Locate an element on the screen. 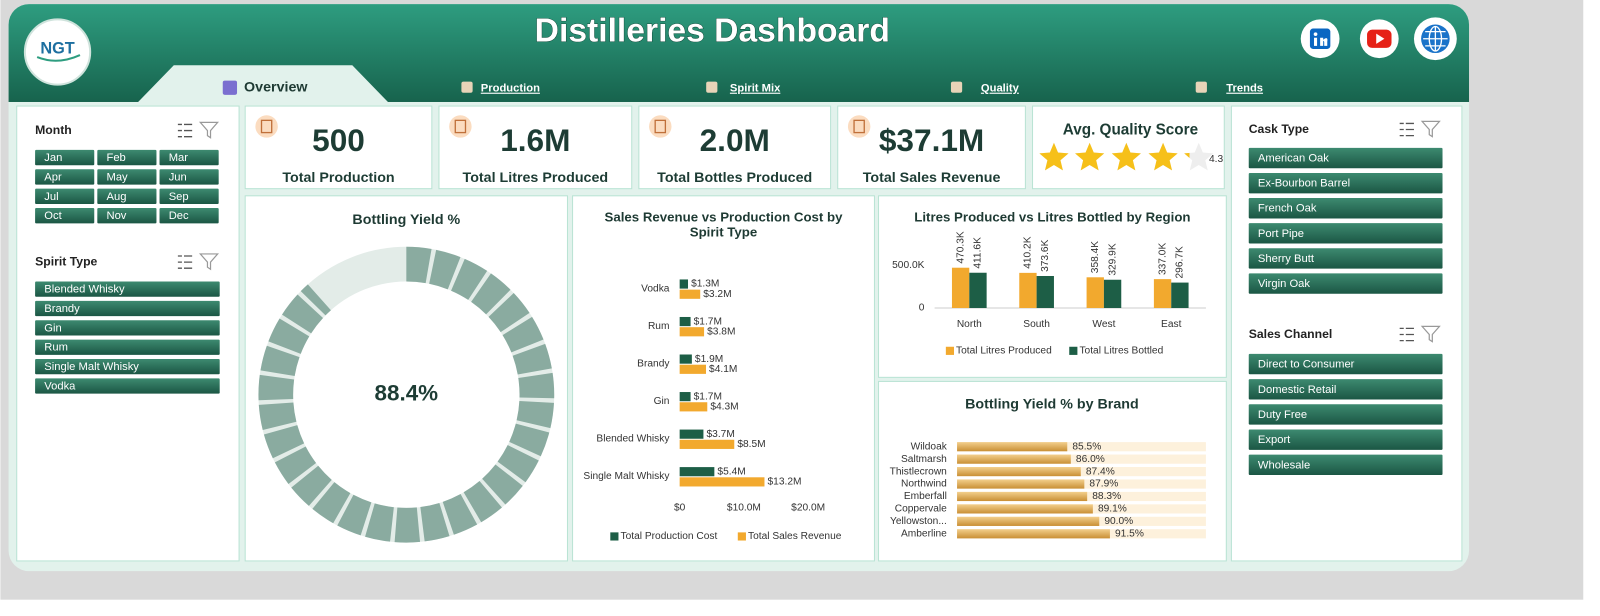 This screenshot has height=616, width=1600. kpi-card is located at coordinates (931, 147).